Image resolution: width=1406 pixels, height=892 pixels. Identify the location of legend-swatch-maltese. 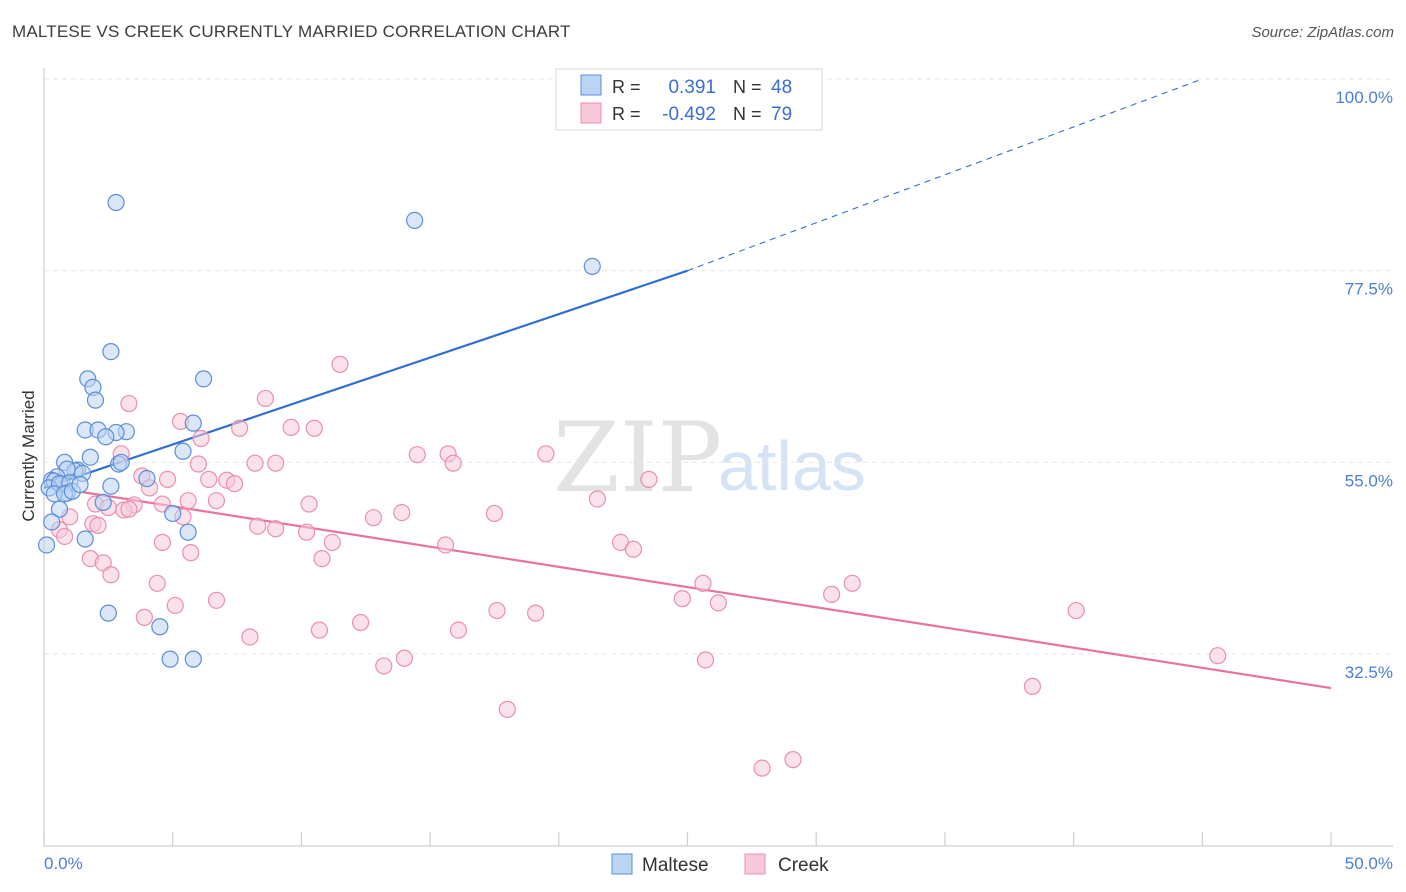
(591, 85).